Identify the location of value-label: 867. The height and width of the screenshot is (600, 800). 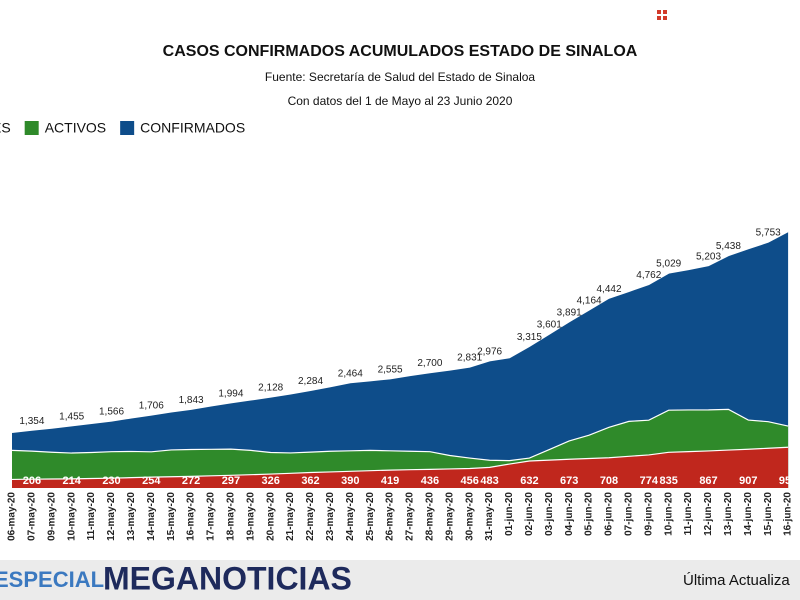
(708, 481).